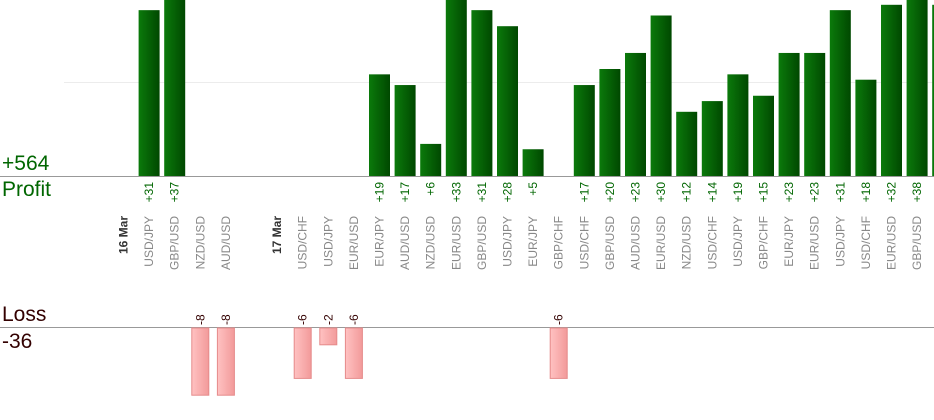 This screenshot has width=934, height=420. What do you see at coordinates (687, 192) in the screenshot?
I see `profit-value-label: +12` at bounding box center [687, 192].